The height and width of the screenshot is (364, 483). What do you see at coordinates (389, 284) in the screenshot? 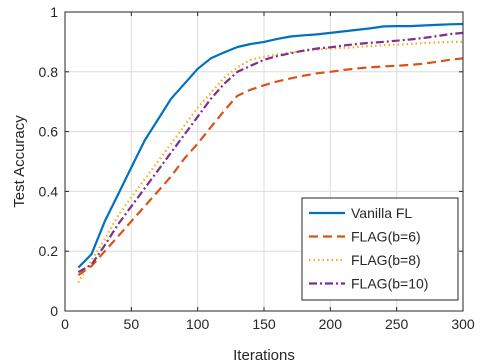
I see `legend-label-4: FLAG(b=10)` at bounding box center [389, 284].